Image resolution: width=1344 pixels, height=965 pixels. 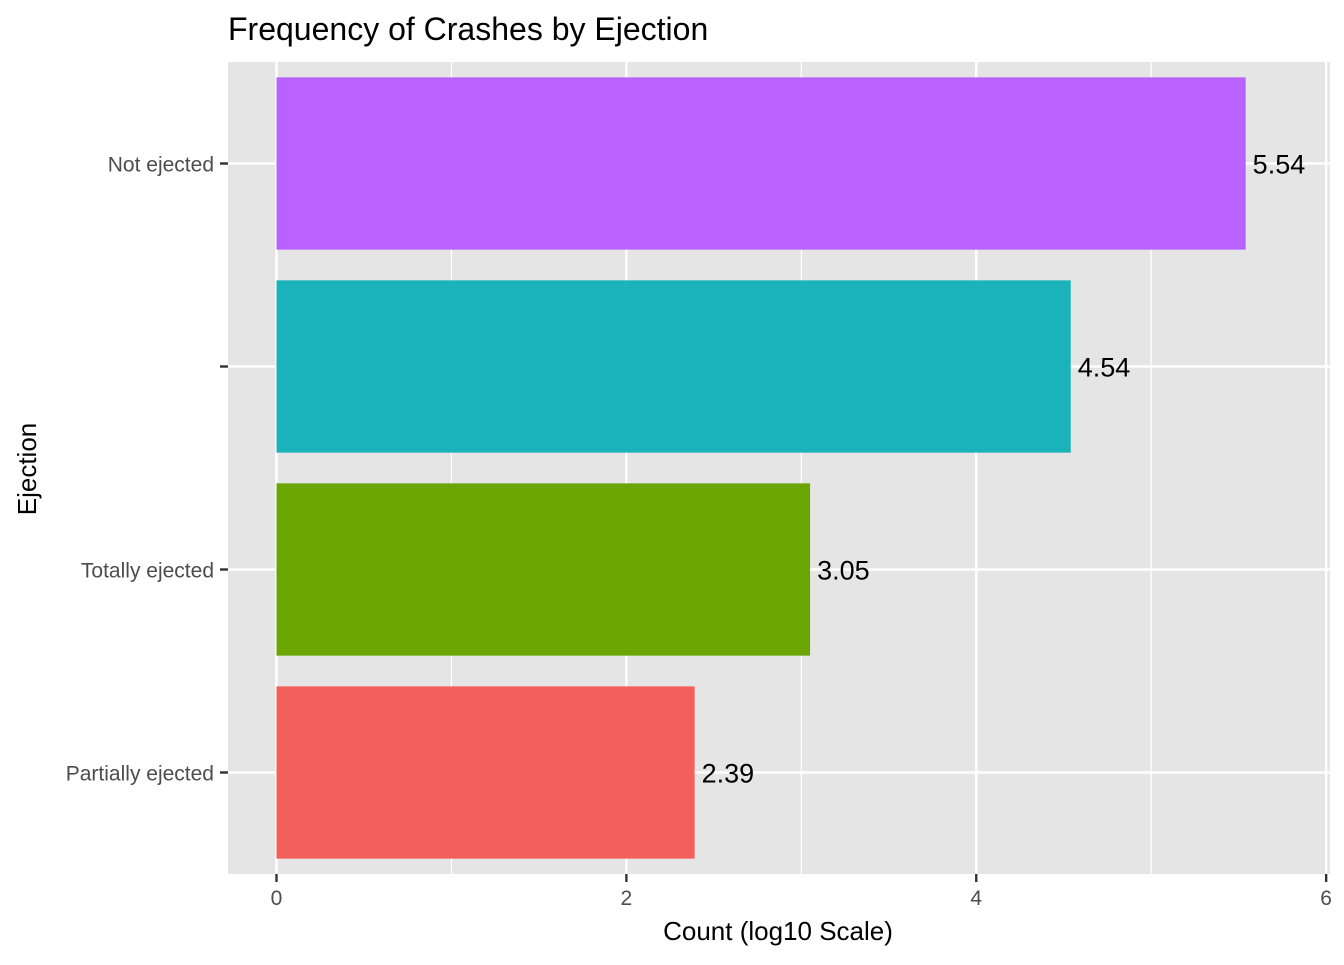 I want to click on bar-value-label: 2.39, so click(x=728, y=774).